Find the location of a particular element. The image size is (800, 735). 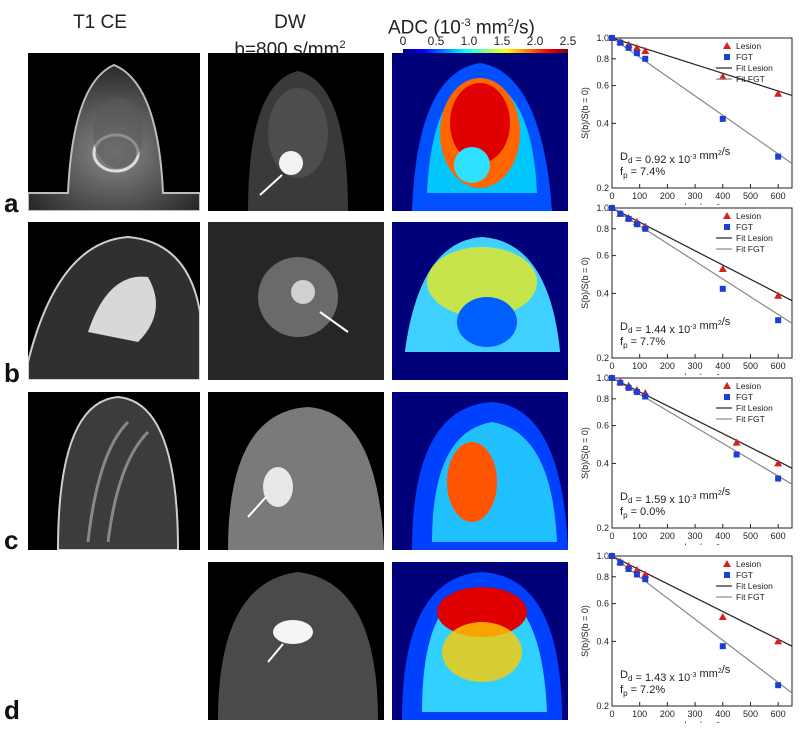

fp-annotation-part: = 7.2% is located at coordinates (647, 690).